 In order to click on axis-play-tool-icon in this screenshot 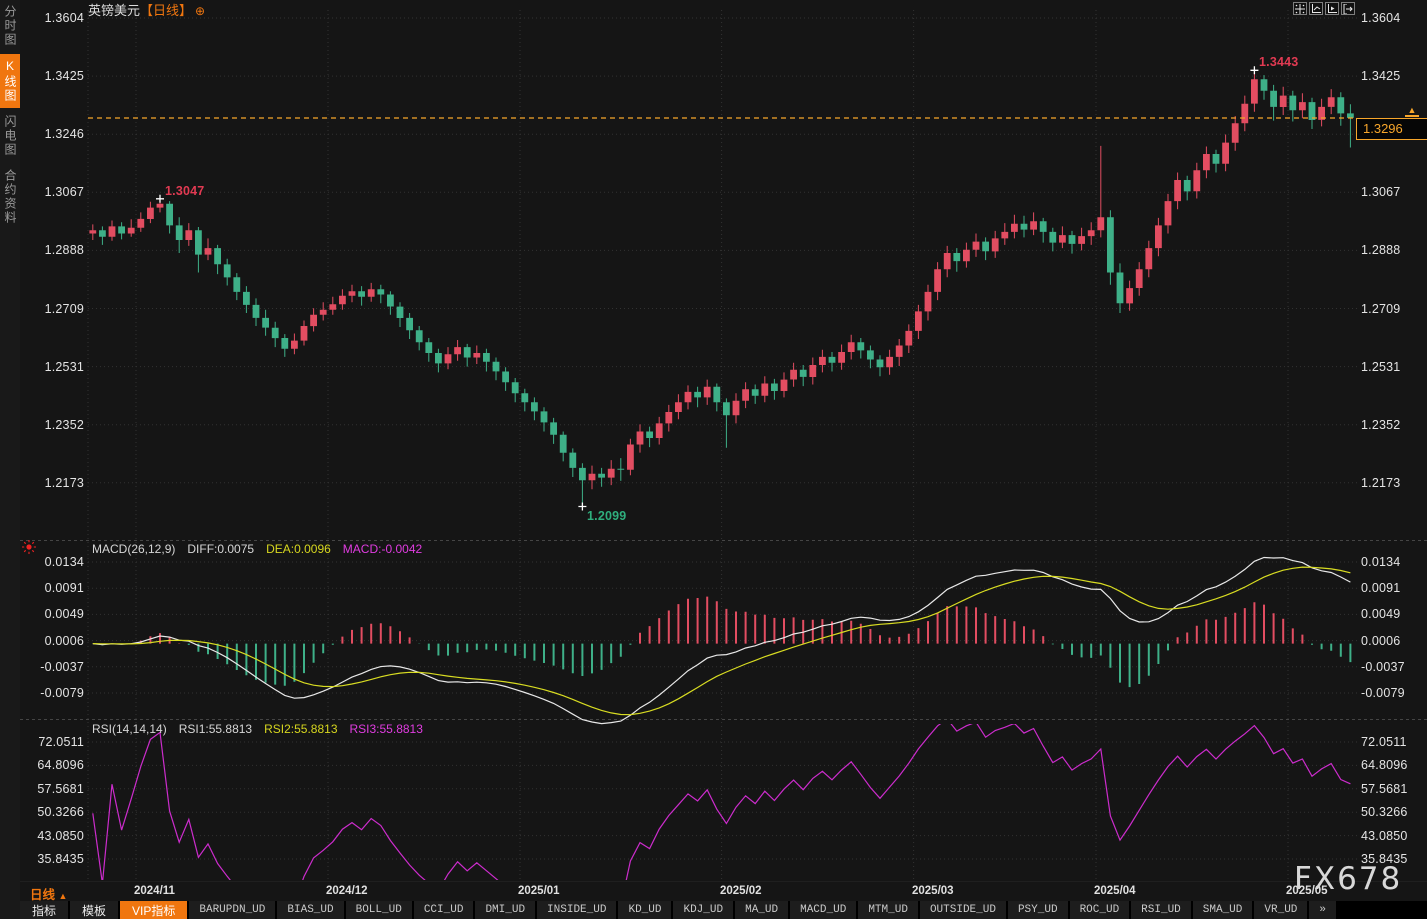, I will do `click(1332, 8)`.